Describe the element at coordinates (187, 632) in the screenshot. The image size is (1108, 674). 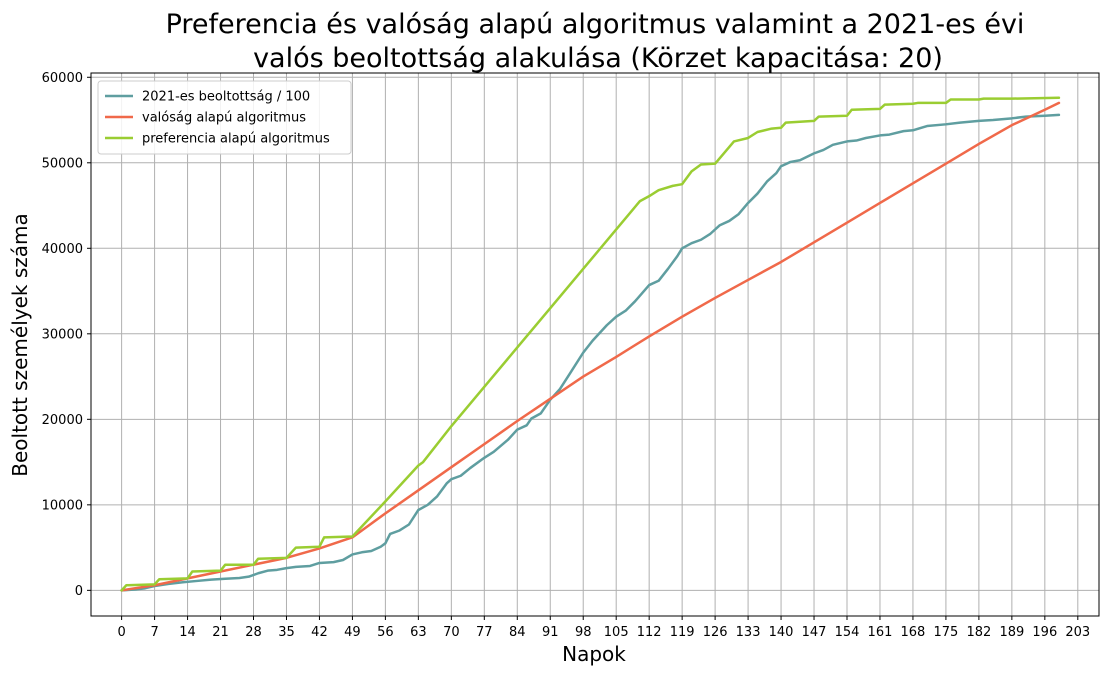
I see `x-tick-label: 14` at that location.